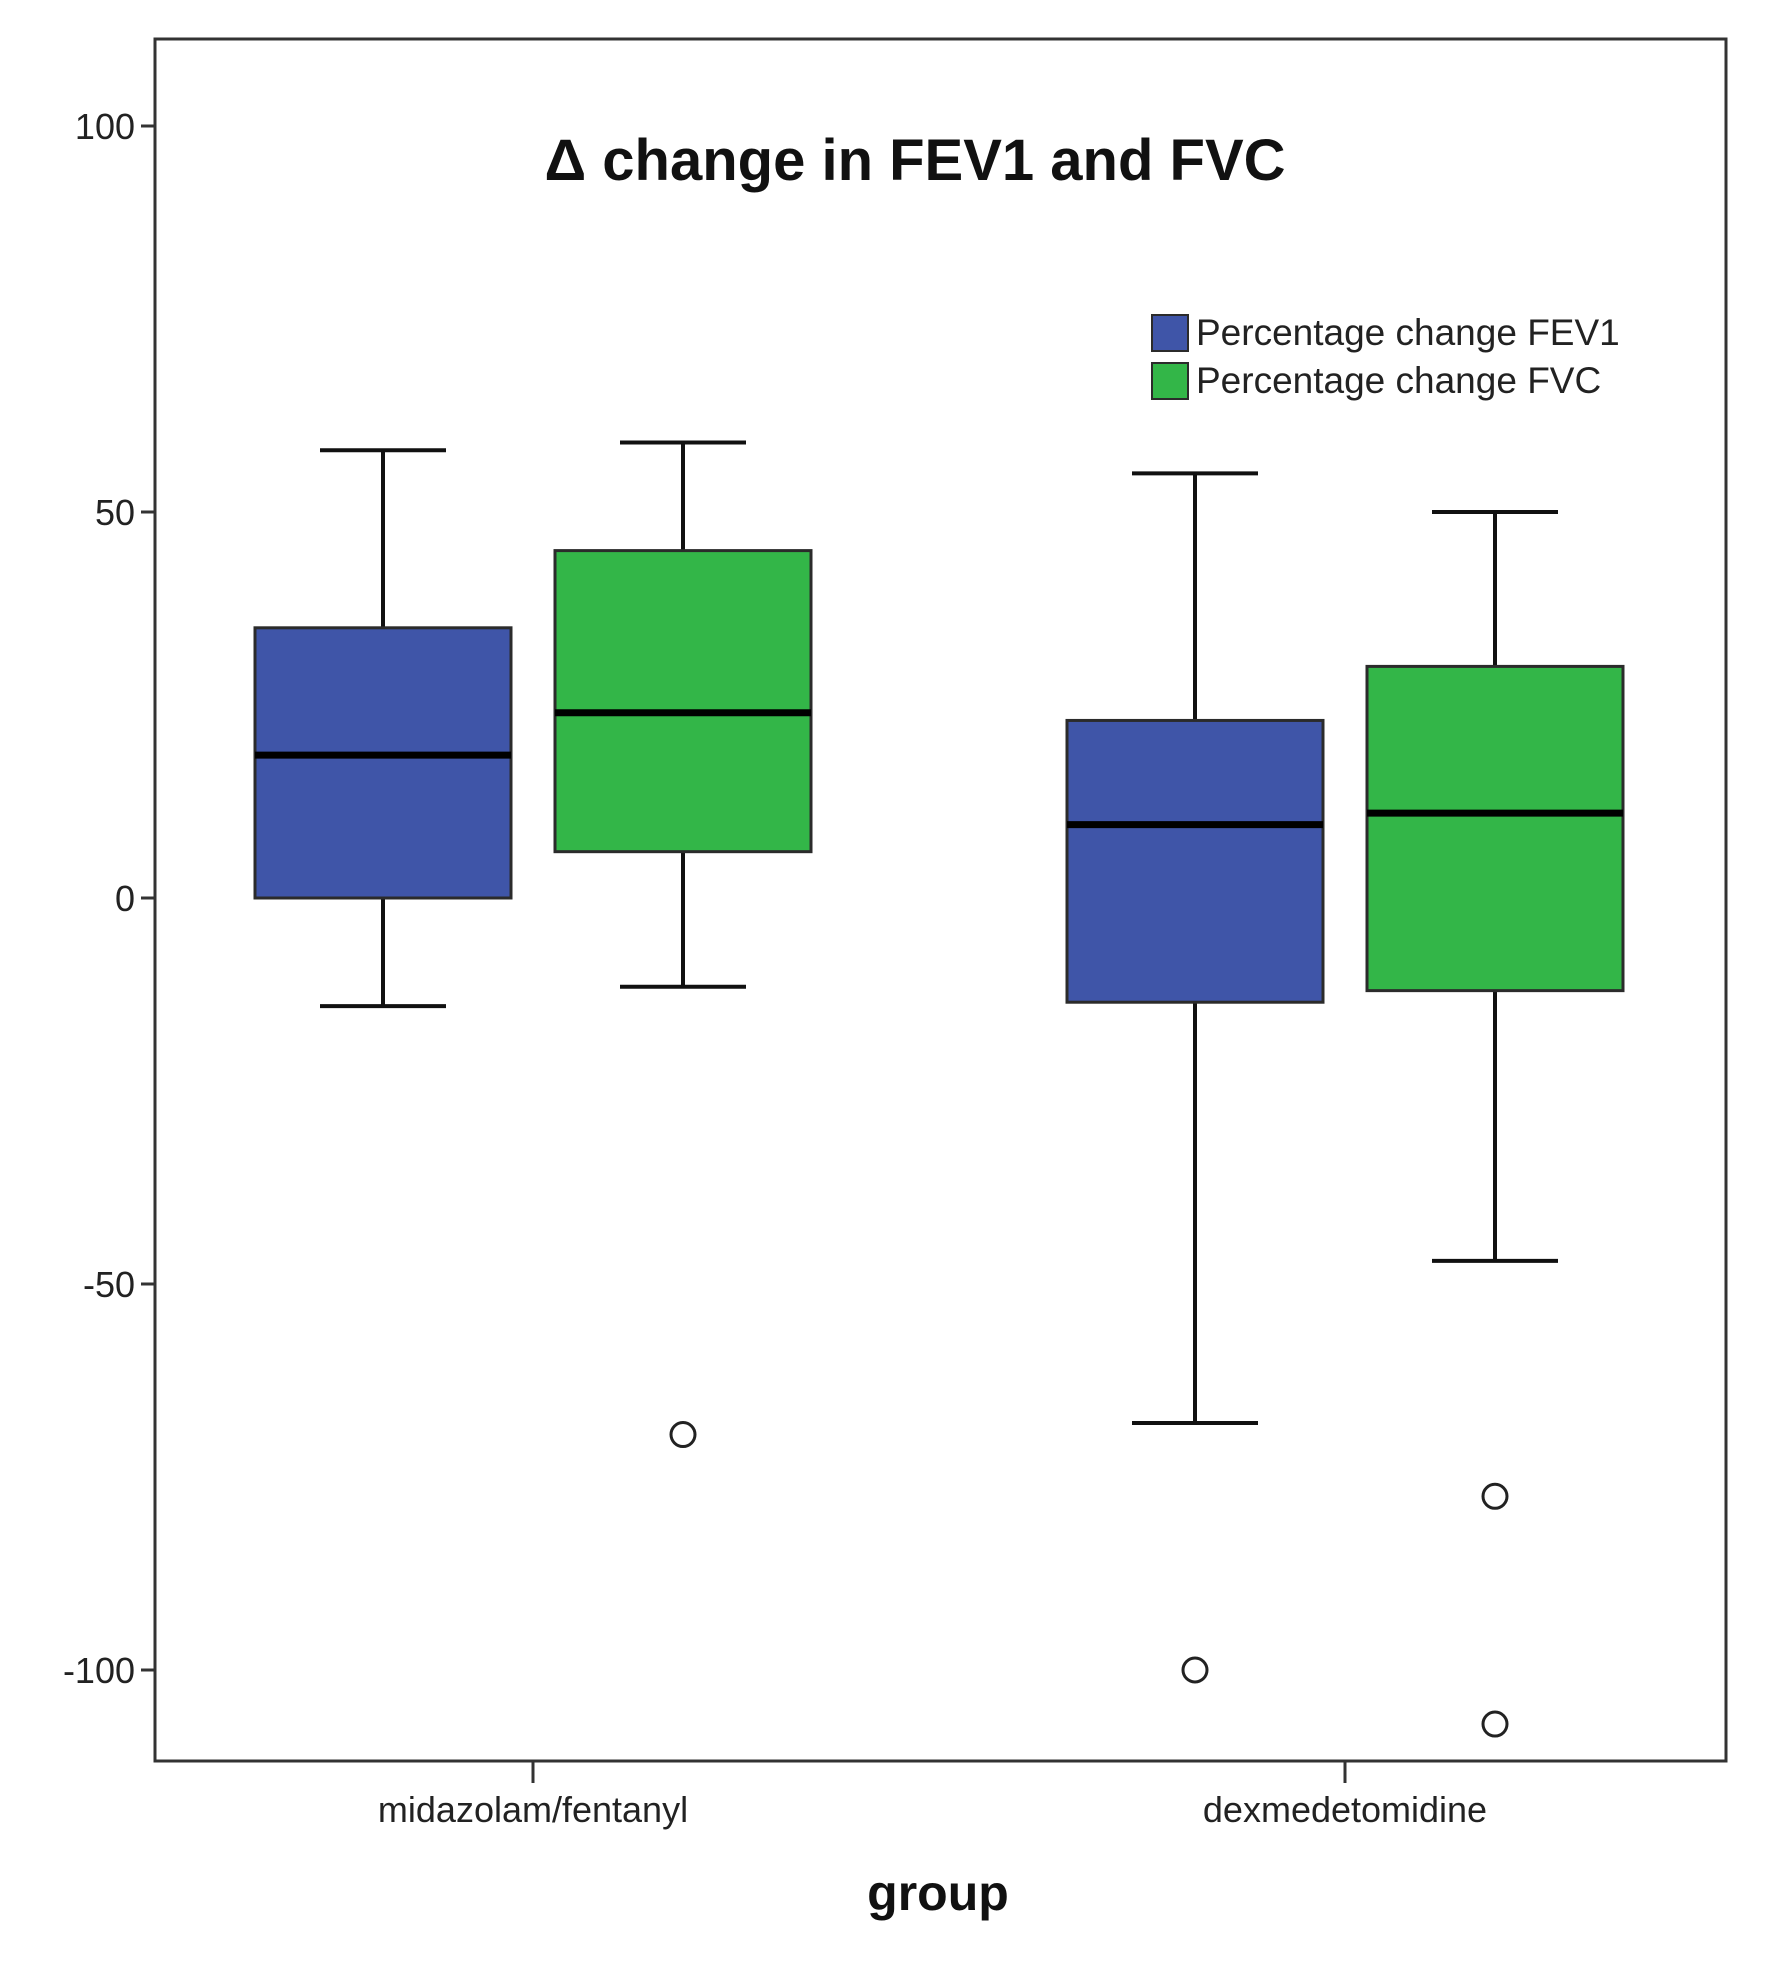 This screenshot has width=1768, height=1968. I want to click on y-tick-label: 100, so click(105, 126).